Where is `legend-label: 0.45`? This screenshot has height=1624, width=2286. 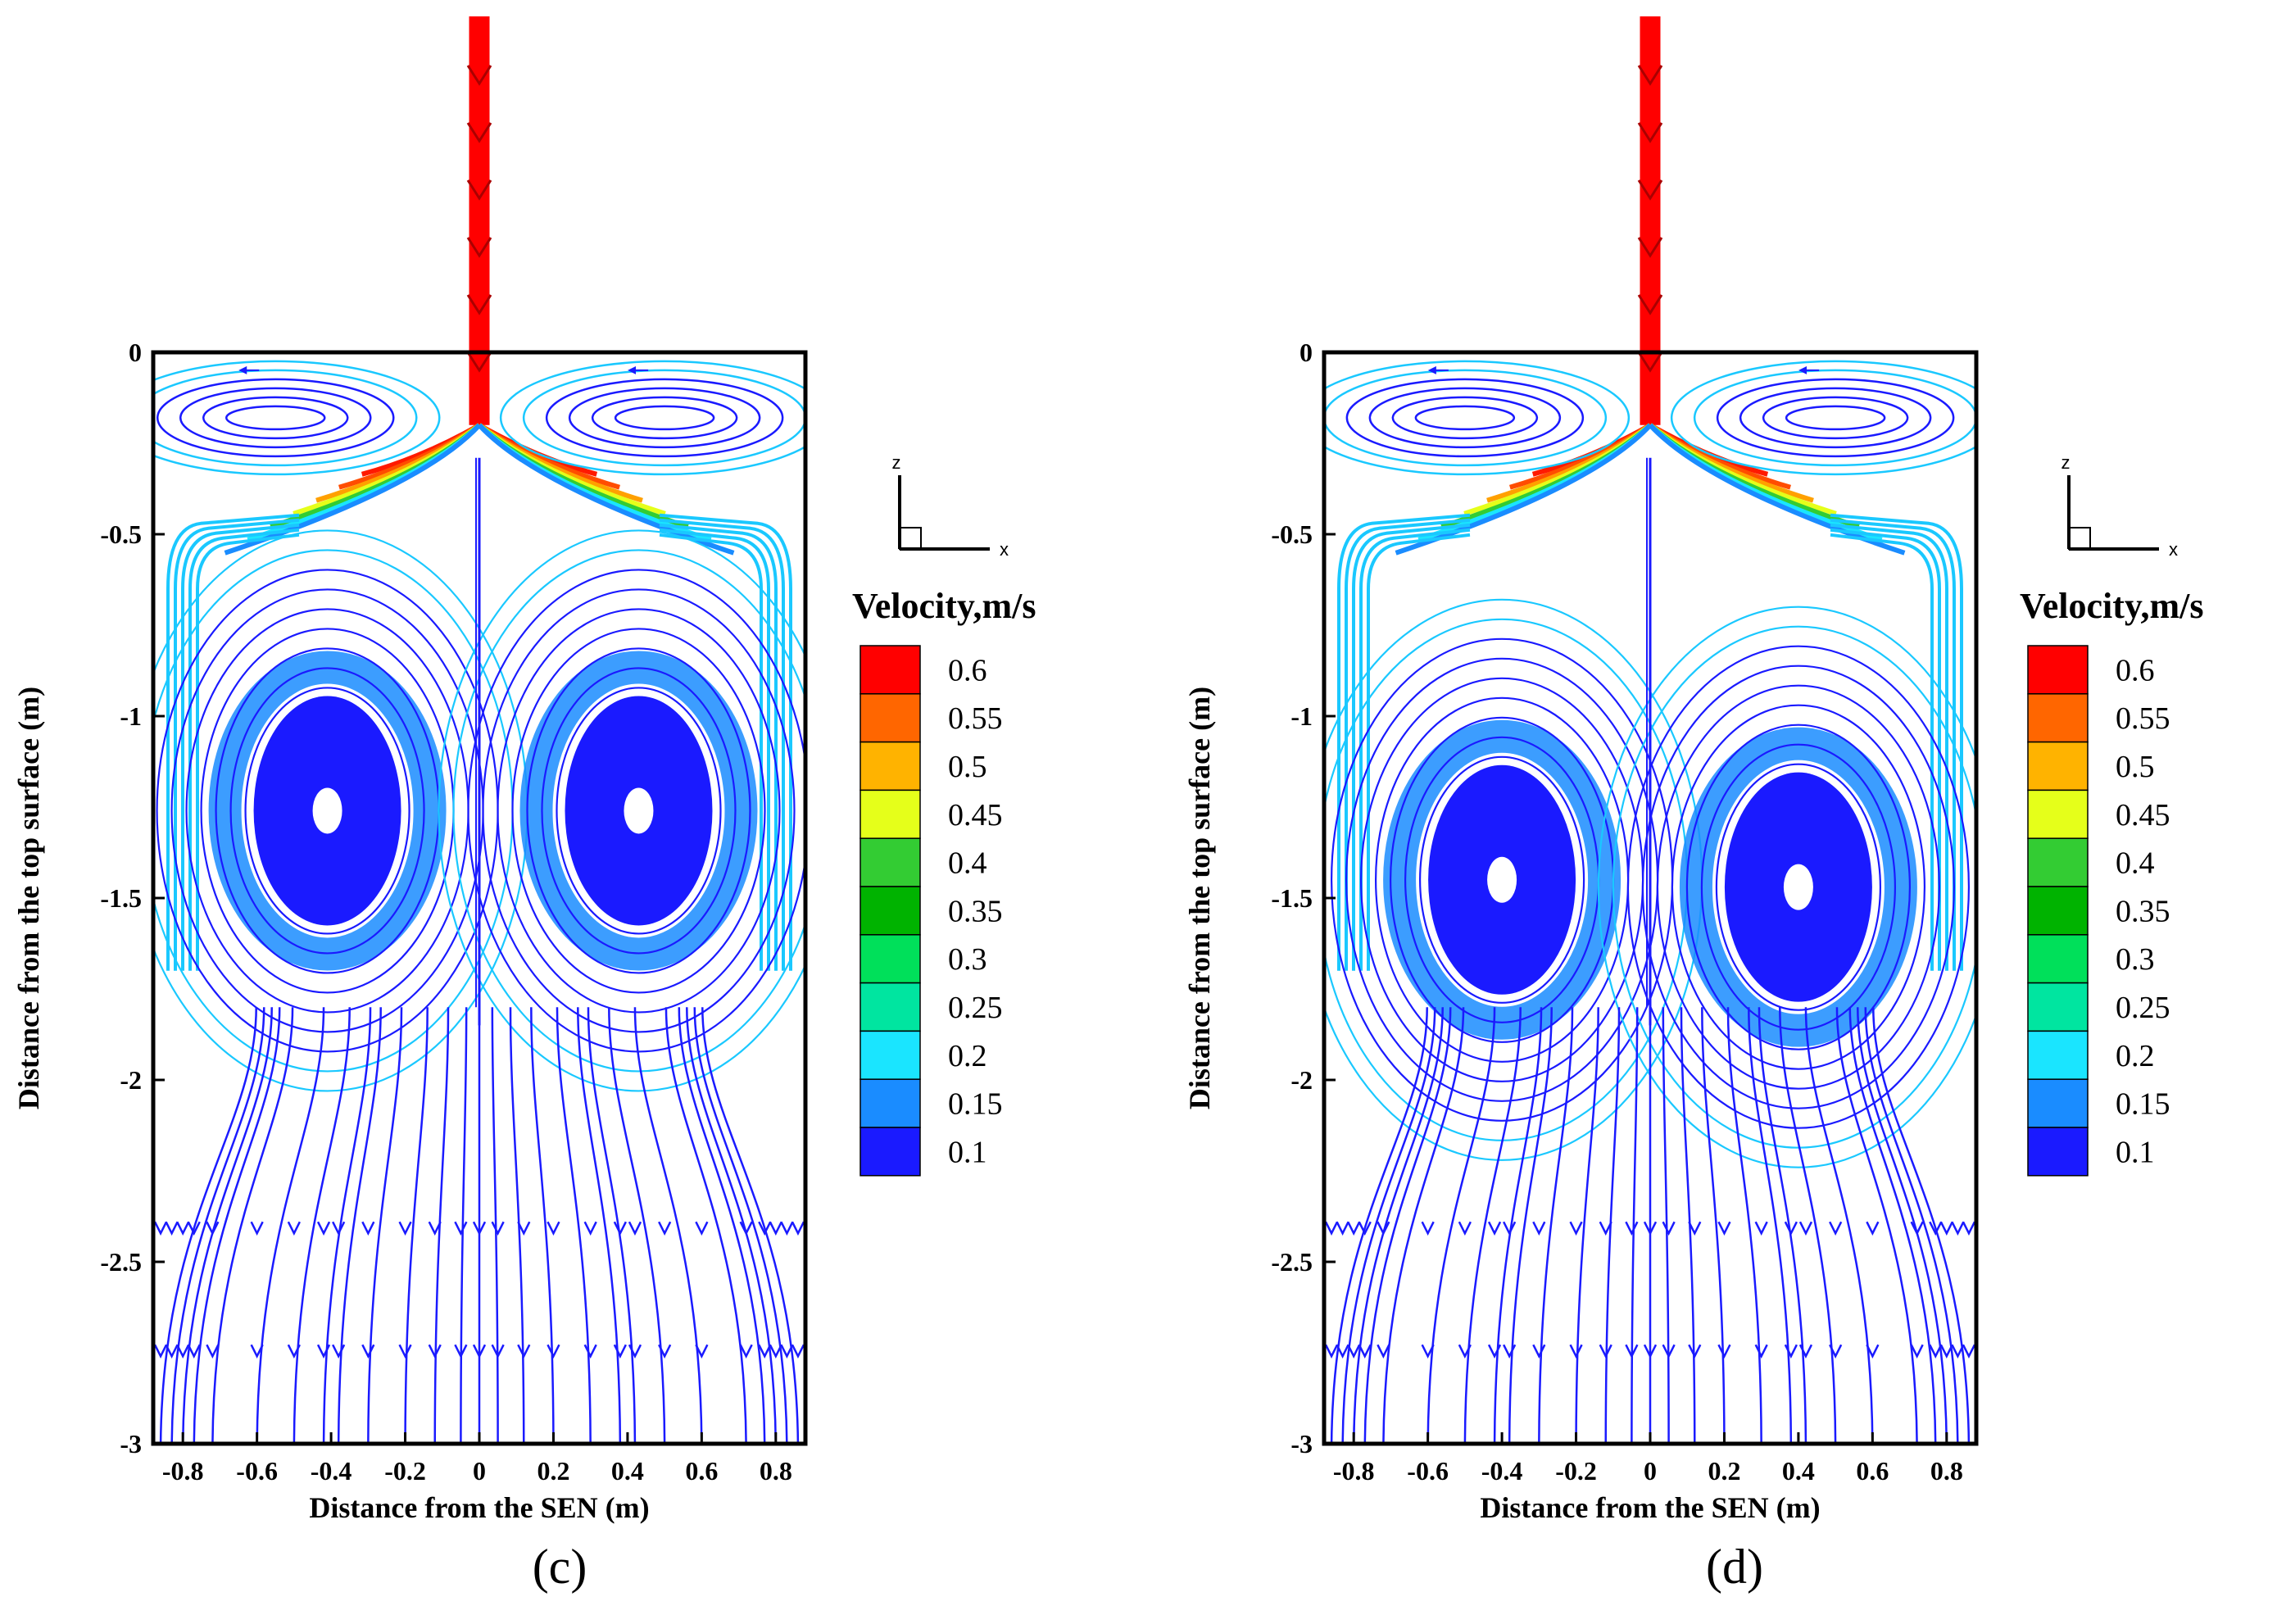
legend-label: 0.45 is located at coordinates (2143, 815).